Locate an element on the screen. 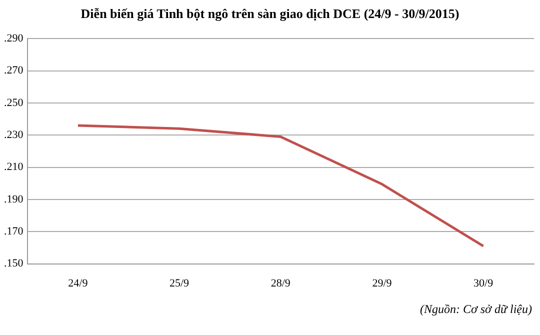  chart-title: Diễn biến giá Tinh bột ngô trên sàn giao dịch DCE (24/9 - 30/9/2015) is located at coordinates (270, 14).